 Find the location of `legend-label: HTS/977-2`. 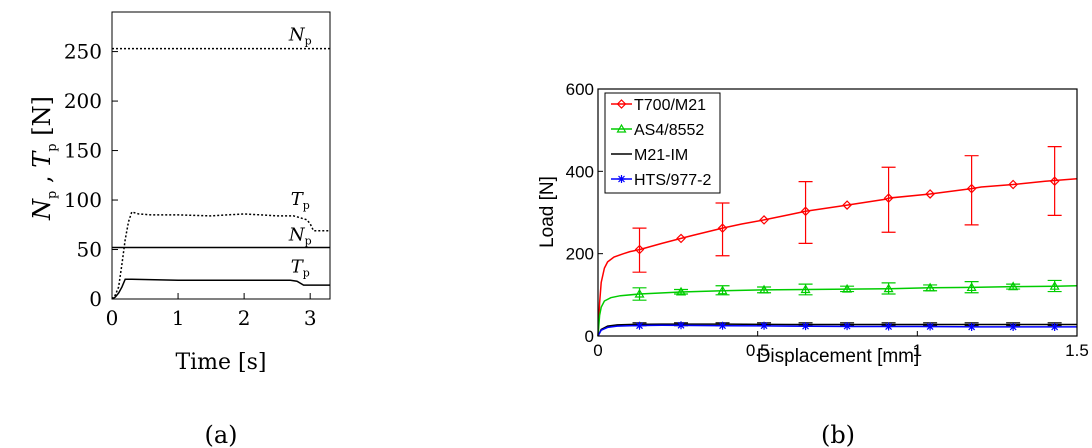

legend-label: HTS/977-2 is located at coordinates (672, 180).